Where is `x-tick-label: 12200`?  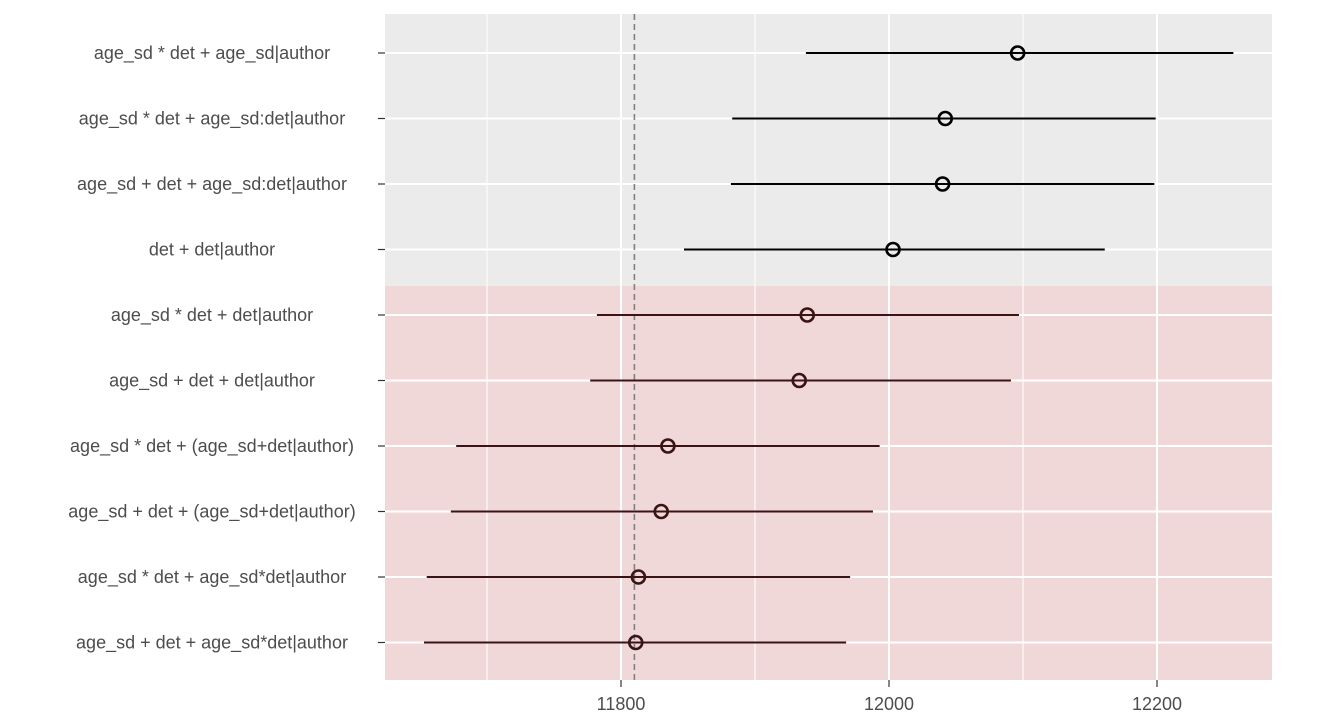 x-tick-label: 12200 is located at coordinates (1157, 704).